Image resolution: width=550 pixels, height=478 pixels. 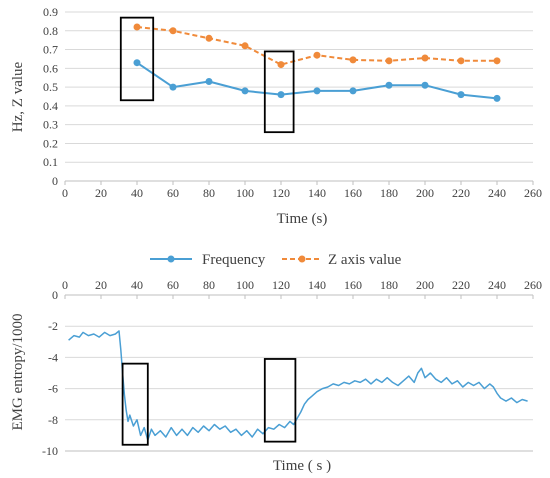 What do you see at coordinates (299, 182) in the screenshot?
I see `chart-top-axes` at bounding box center [299, 182].